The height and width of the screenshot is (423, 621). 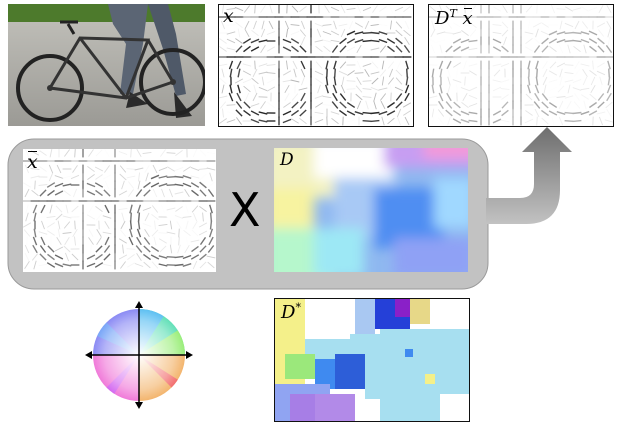 I want to click on orientation-wheel, so click(x=139, y=355).